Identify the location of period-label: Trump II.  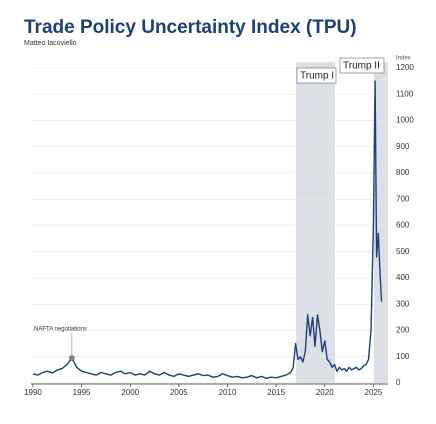
(361, 66).